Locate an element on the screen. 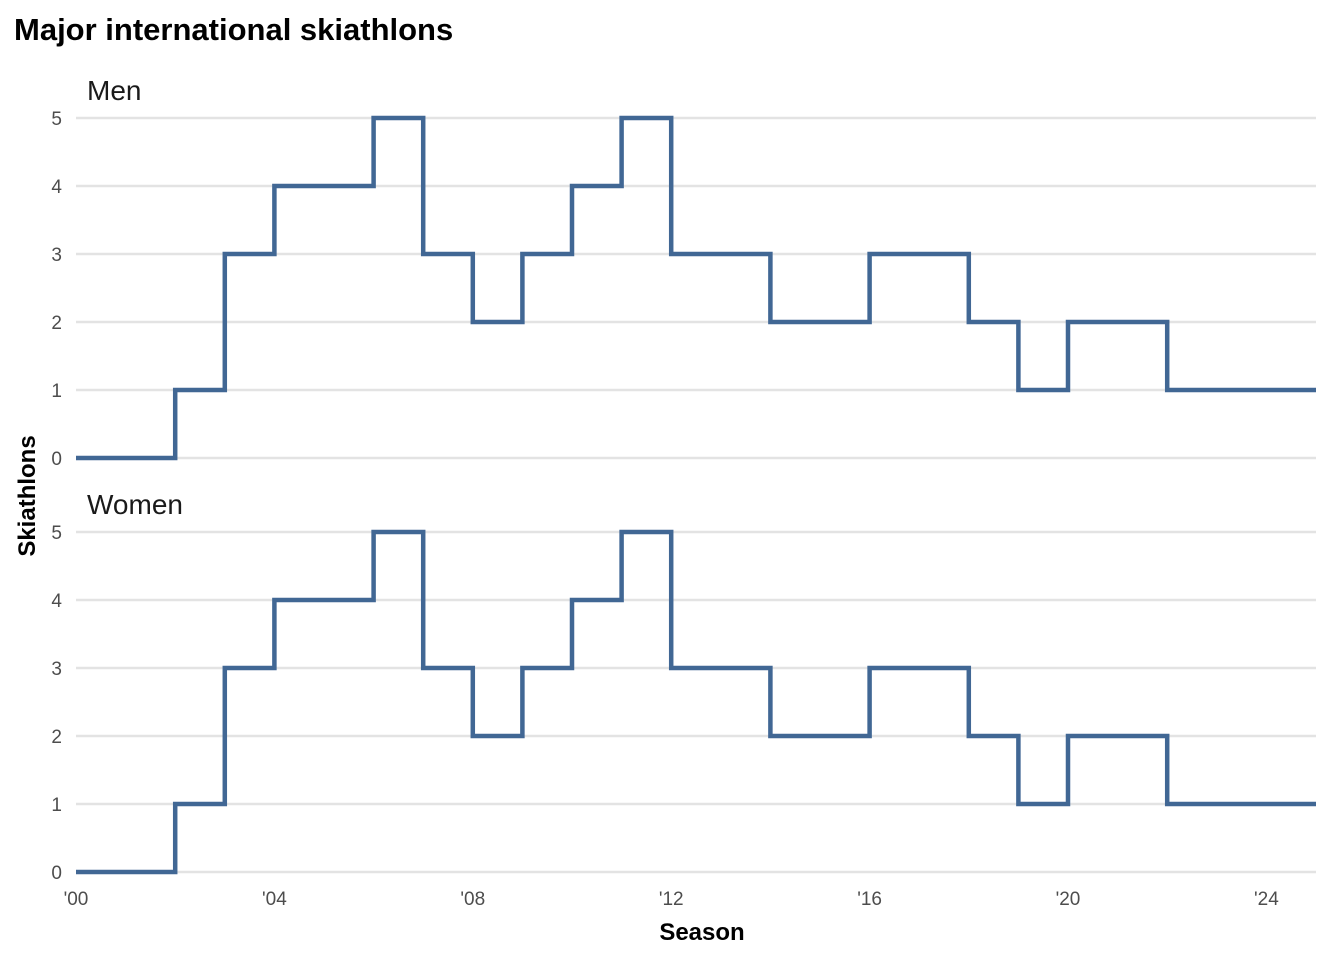  x-tick-label: '00 is located at coordinates (76, 899).